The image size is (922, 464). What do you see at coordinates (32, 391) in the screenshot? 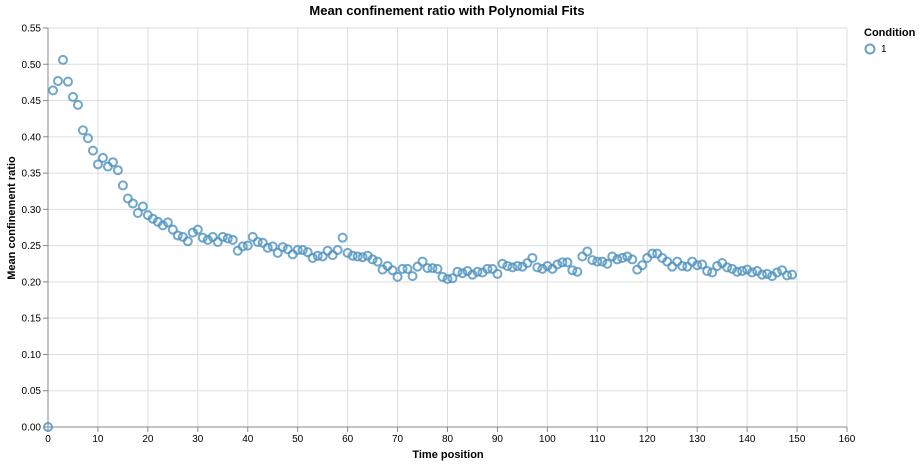
I see `y-tick-label: 0.05` at bounding box center [32, 391].